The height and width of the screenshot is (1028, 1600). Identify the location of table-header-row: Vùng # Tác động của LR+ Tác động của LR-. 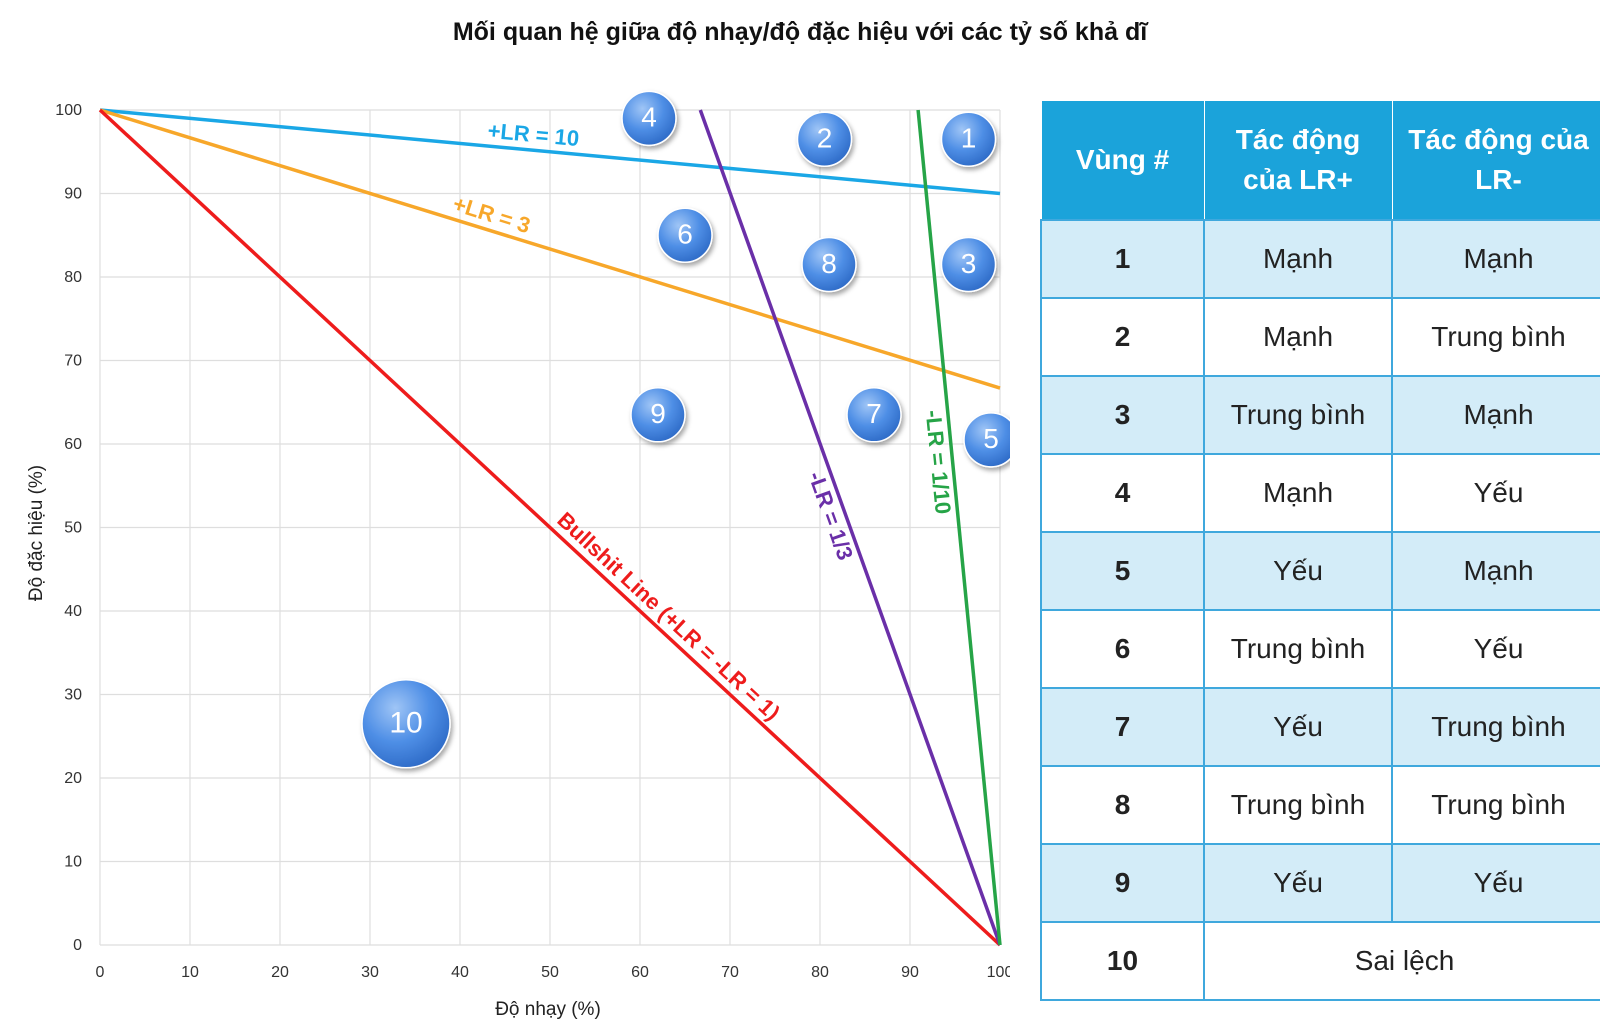
(1320, 160).